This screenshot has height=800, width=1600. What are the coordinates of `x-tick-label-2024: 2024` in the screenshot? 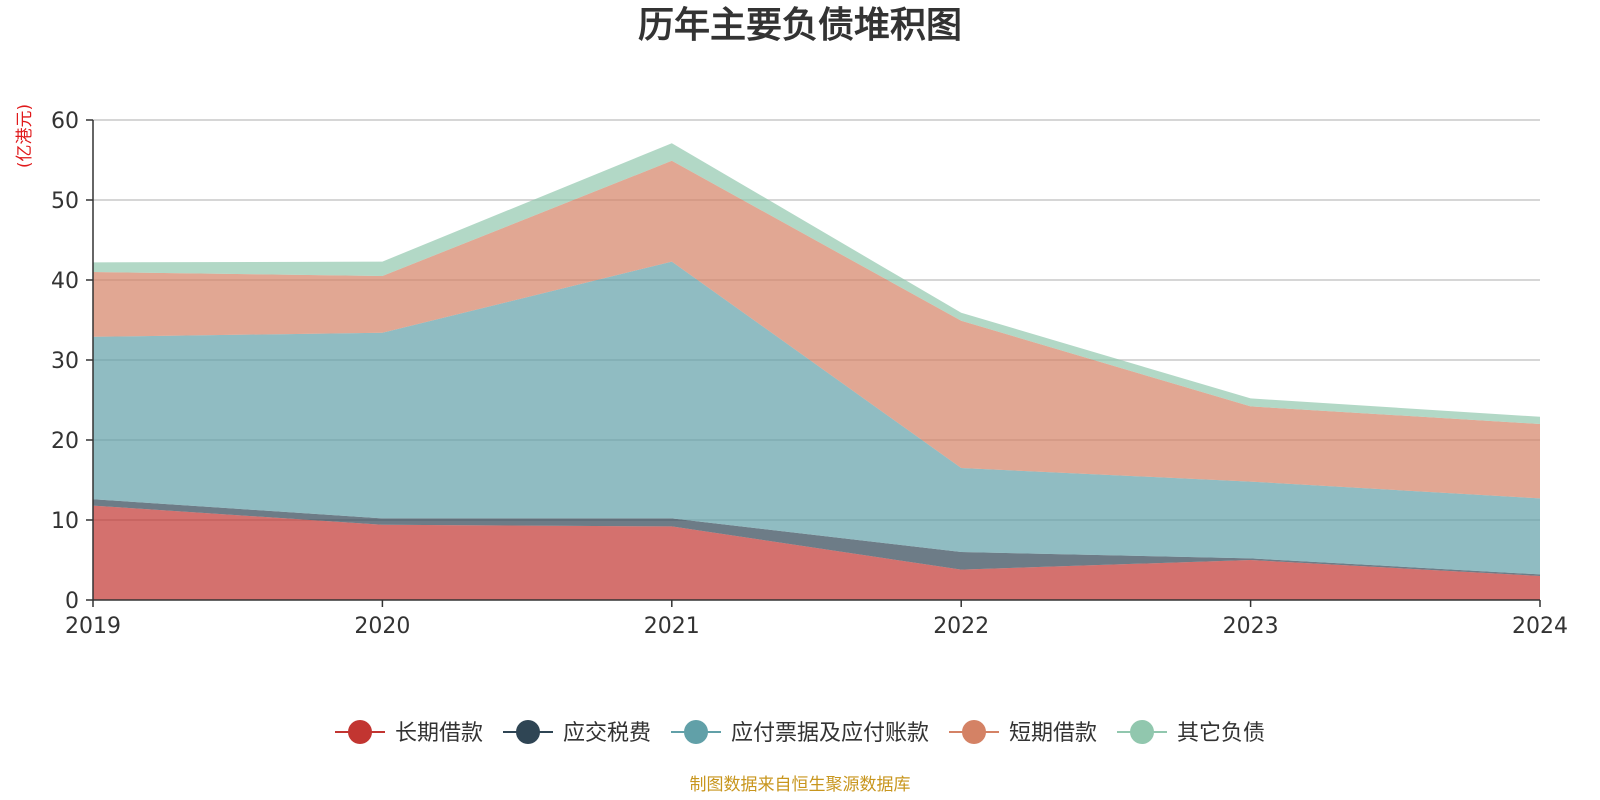 It's located at (1540, 626).